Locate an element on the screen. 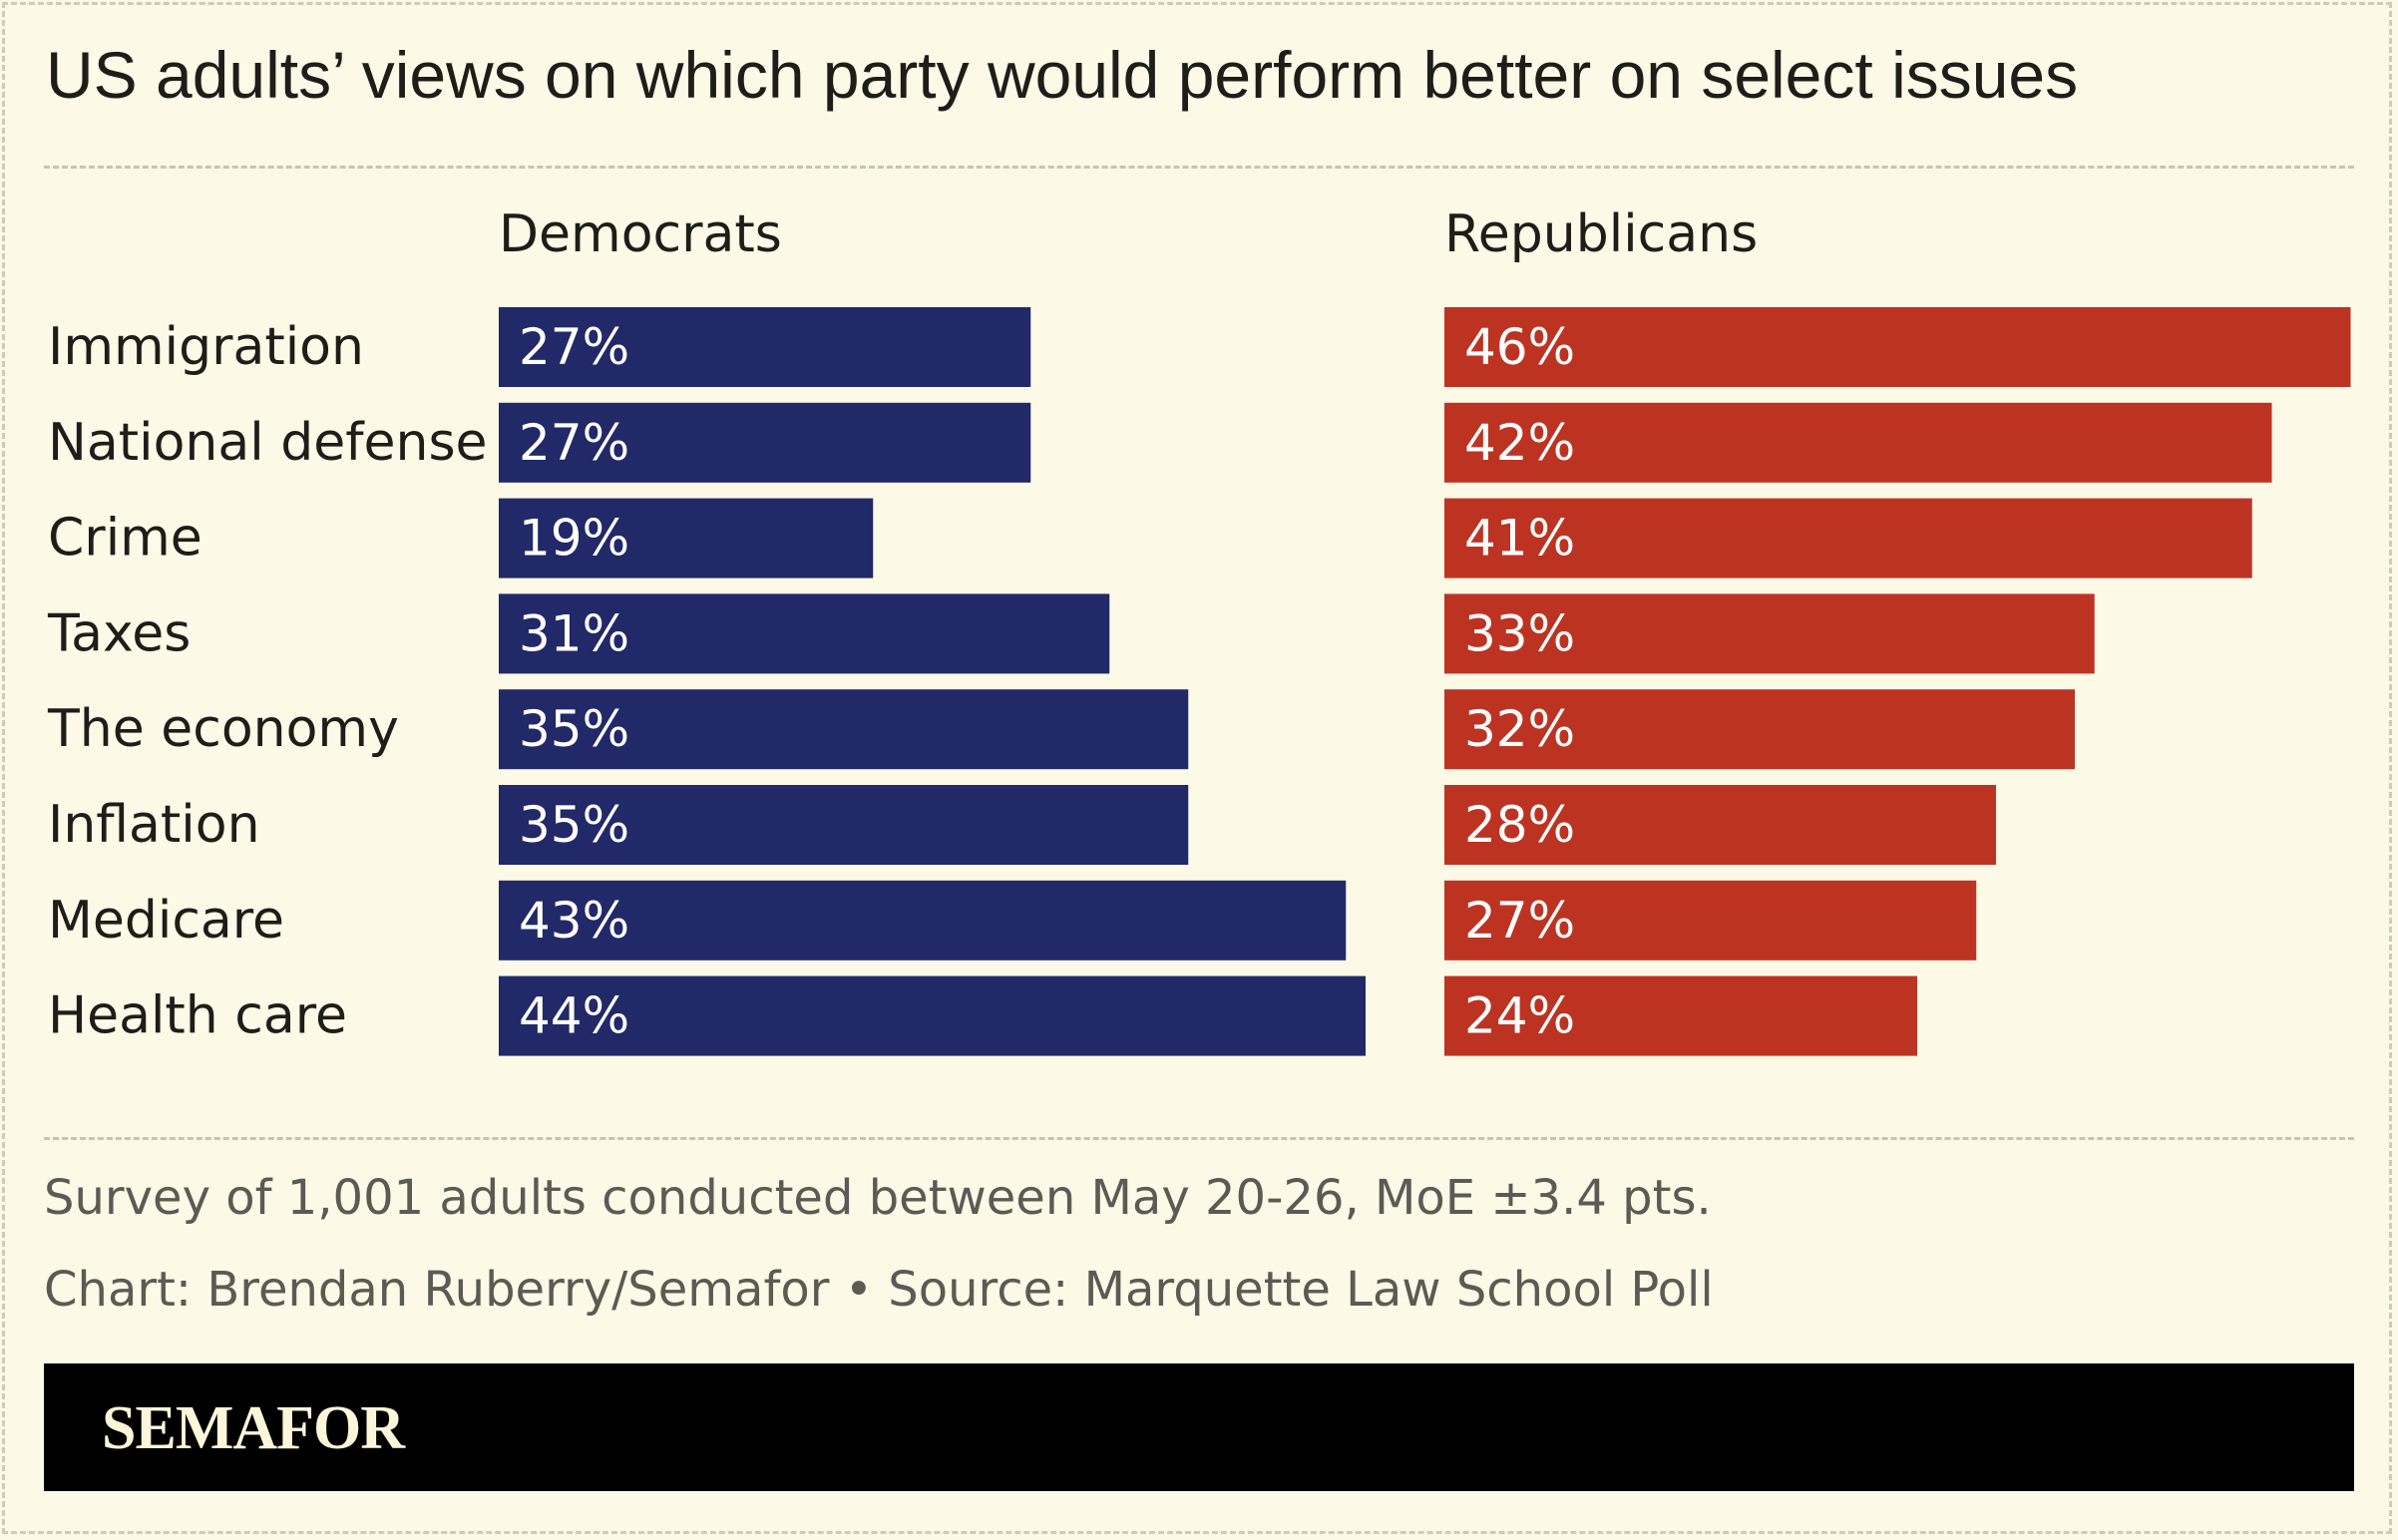 The height and width of the screenshot is (1540, 2398). republicans-value-label: 42% is located at coordinates (1519, 443).